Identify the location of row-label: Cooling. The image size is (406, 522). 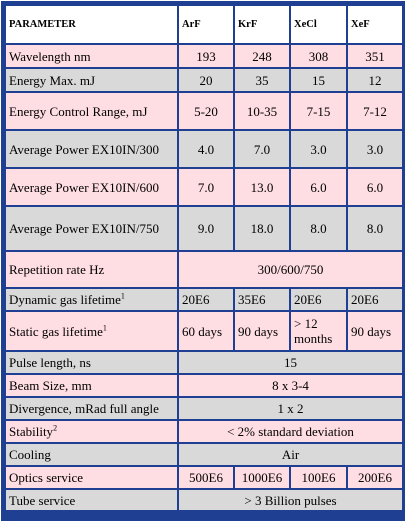
(91, 454).